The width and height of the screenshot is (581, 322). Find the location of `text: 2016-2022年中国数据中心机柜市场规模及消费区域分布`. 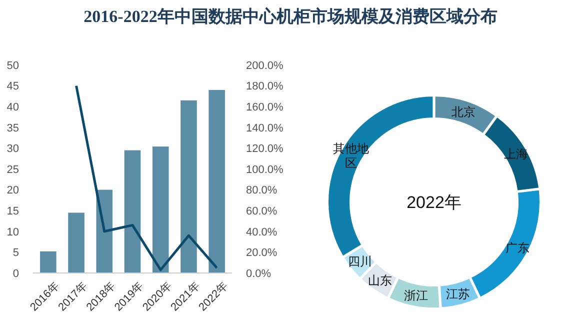

text: 2016-2022年中国数据中心机柜市场规模及消费区域分布 is located at coordinates (291, 16).